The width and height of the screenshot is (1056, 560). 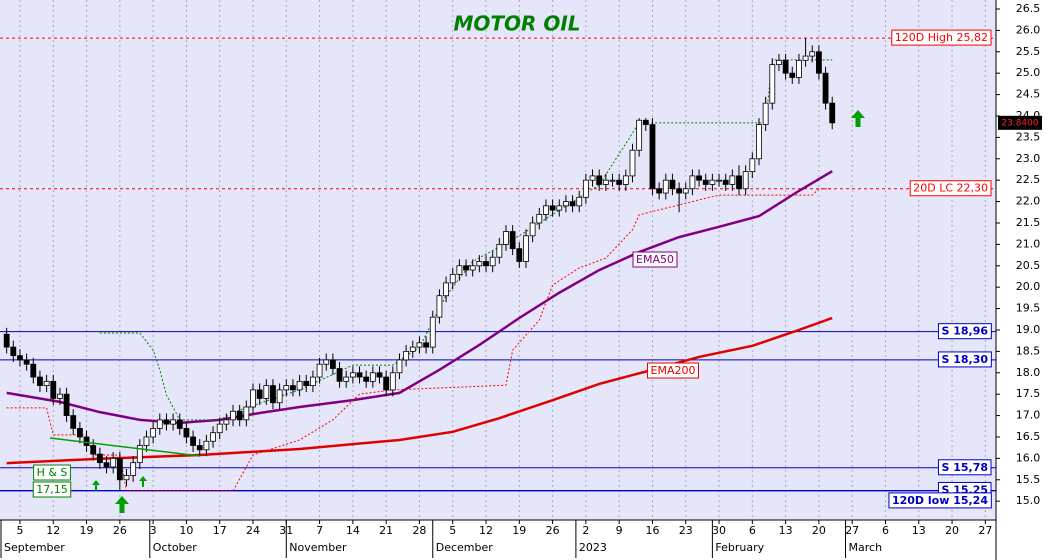 I want to click on x-tick-label: 24, so click(x=253, y=530).